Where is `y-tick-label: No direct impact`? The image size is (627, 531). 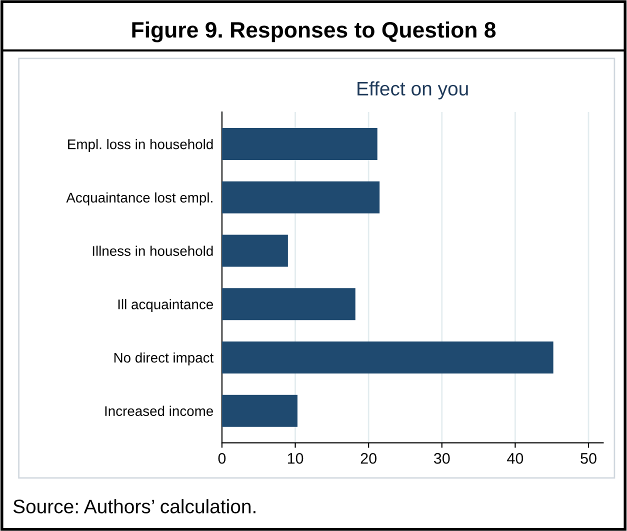
y-tick-label: No direct impact is located at coordinates (164, 359).